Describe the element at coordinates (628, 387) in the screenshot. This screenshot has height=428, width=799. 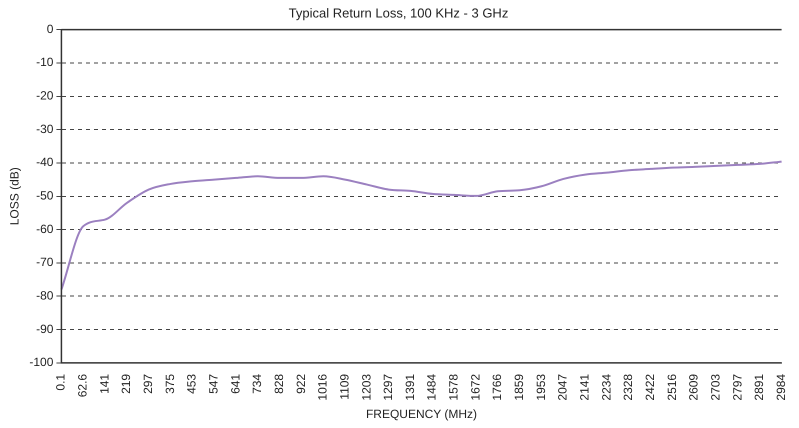
I see `x-tick-label: 2328` at that location.